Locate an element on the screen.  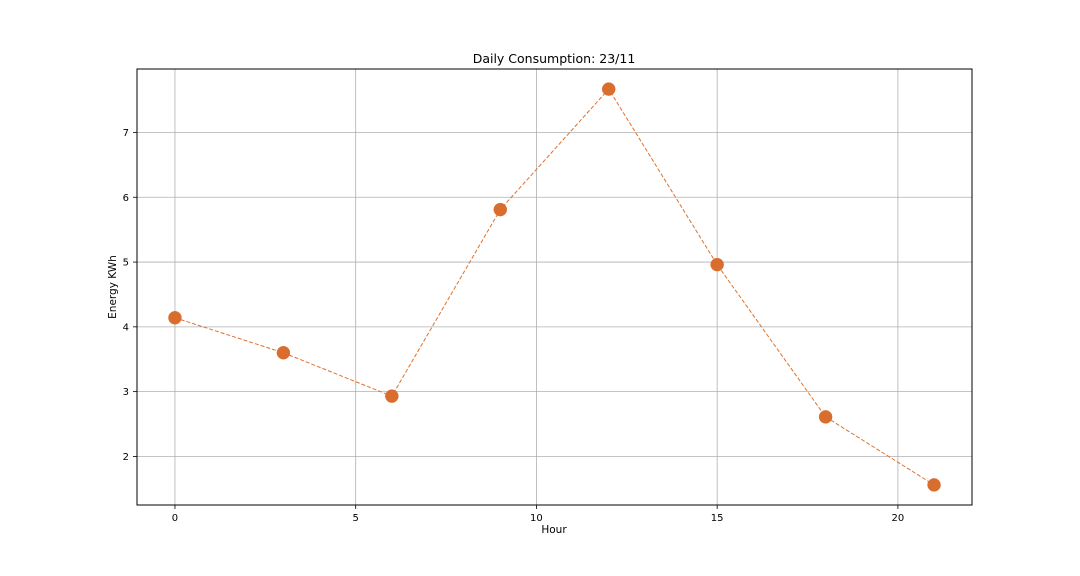
x-tick-label: 10 is located at coordinates (536, 518).